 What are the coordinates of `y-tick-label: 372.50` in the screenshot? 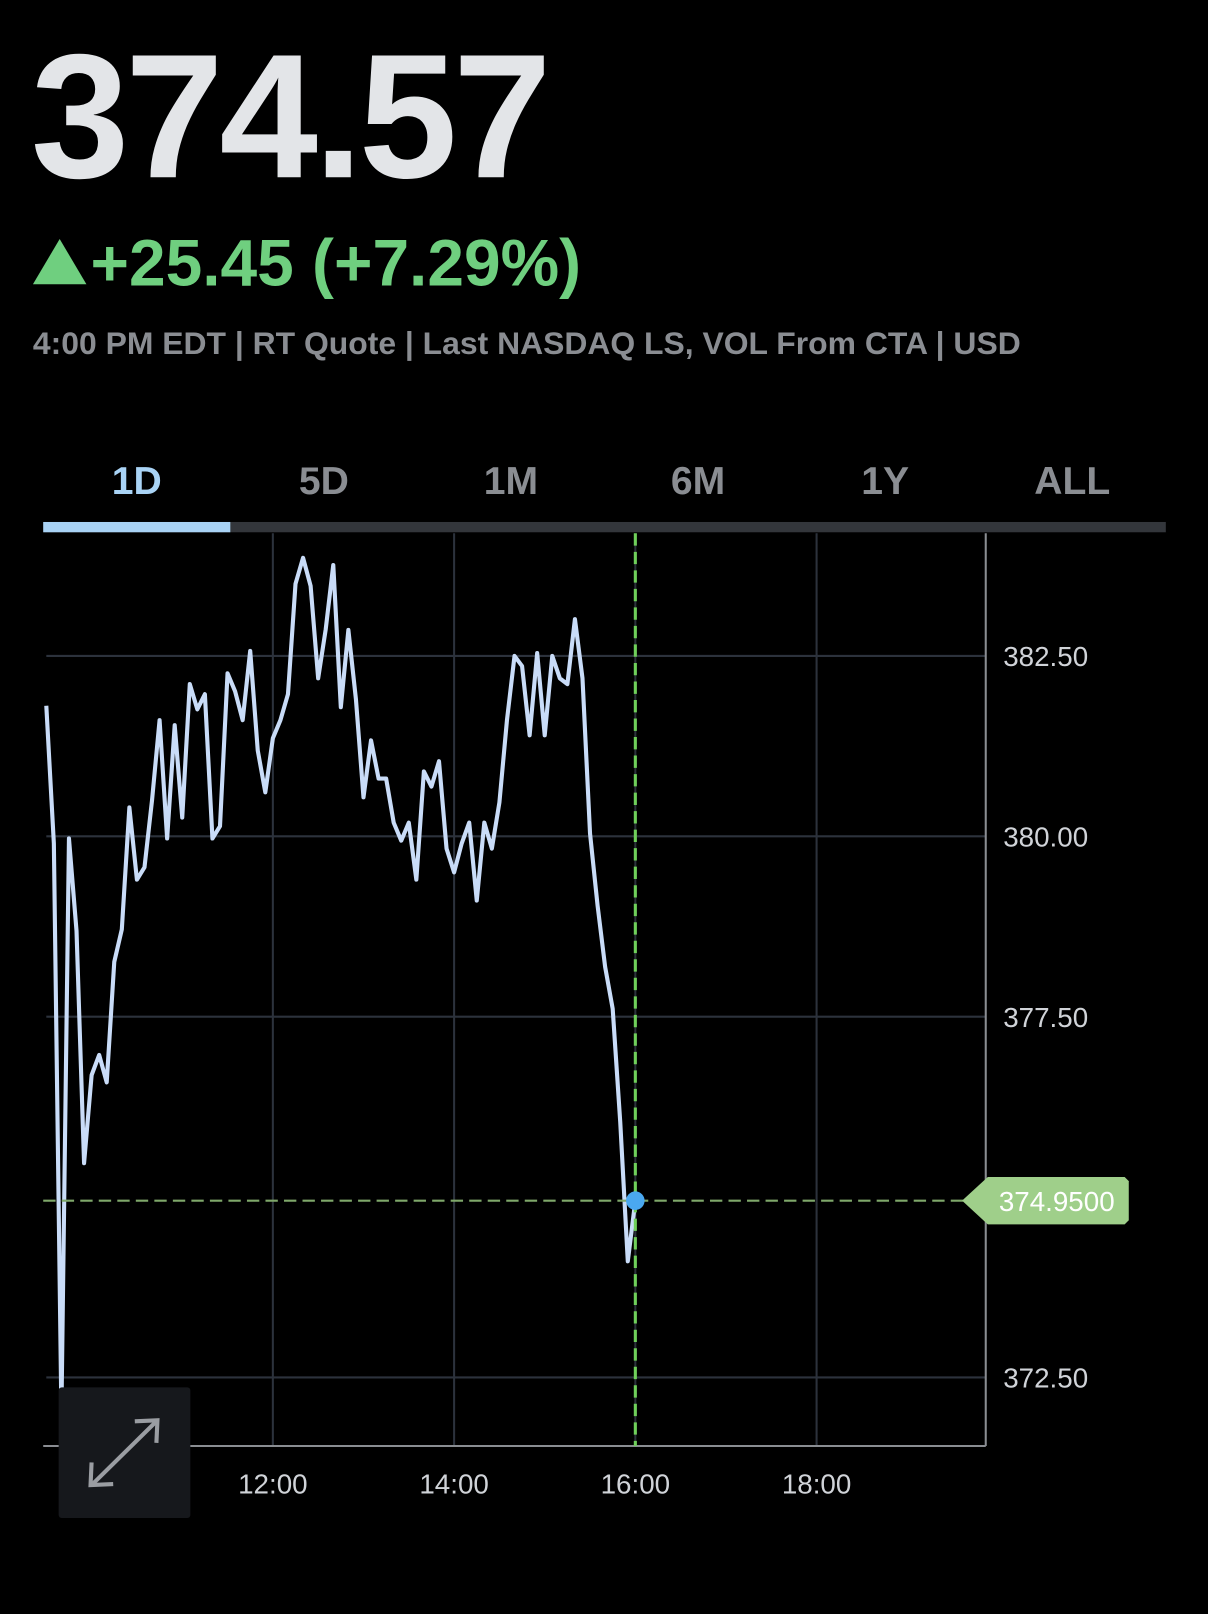 It's located at (1045, 1378).